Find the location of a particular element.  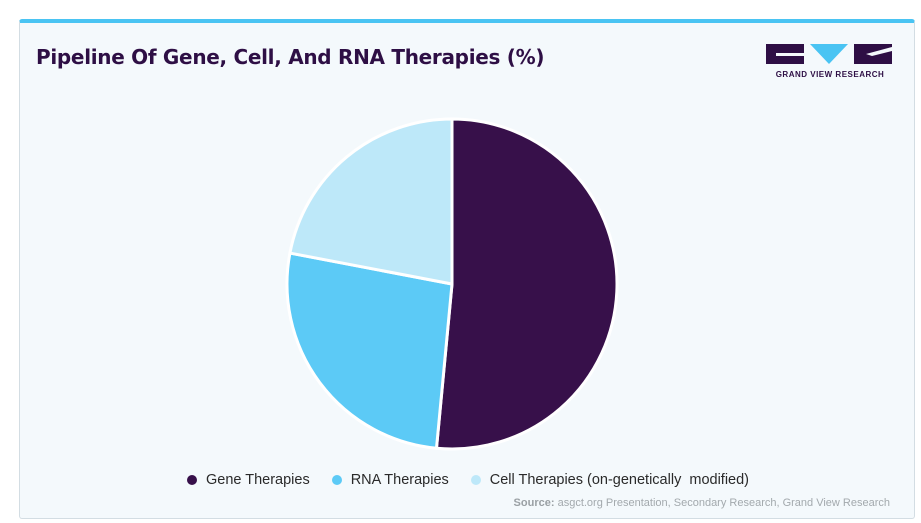

legend-label: RNA Therapies is located at coordinates (399, 480).